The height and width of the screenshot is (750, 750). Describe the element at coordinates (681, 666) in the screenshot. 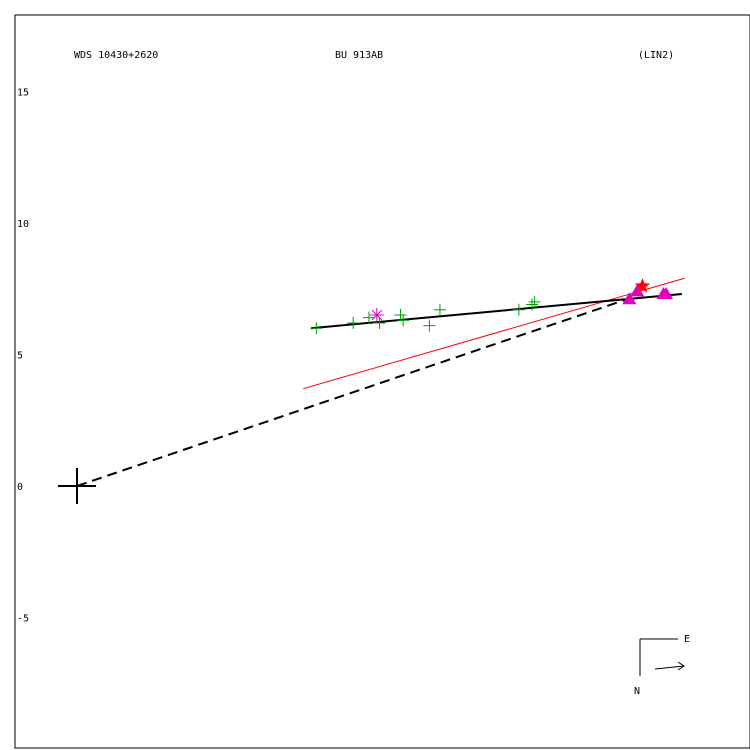

I see `motion-arrow-head` at that location.